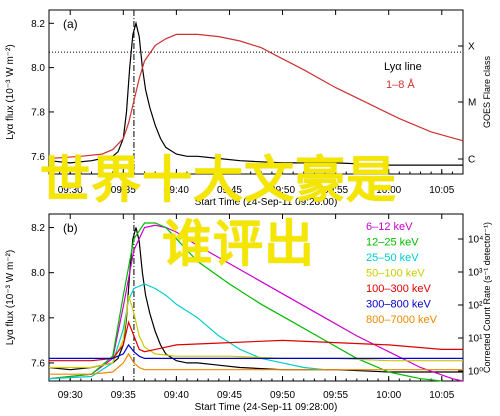 The height and width of the screenshot is (416, 500). I want to click on series-line-800-7000-kev, so click(256, 363).